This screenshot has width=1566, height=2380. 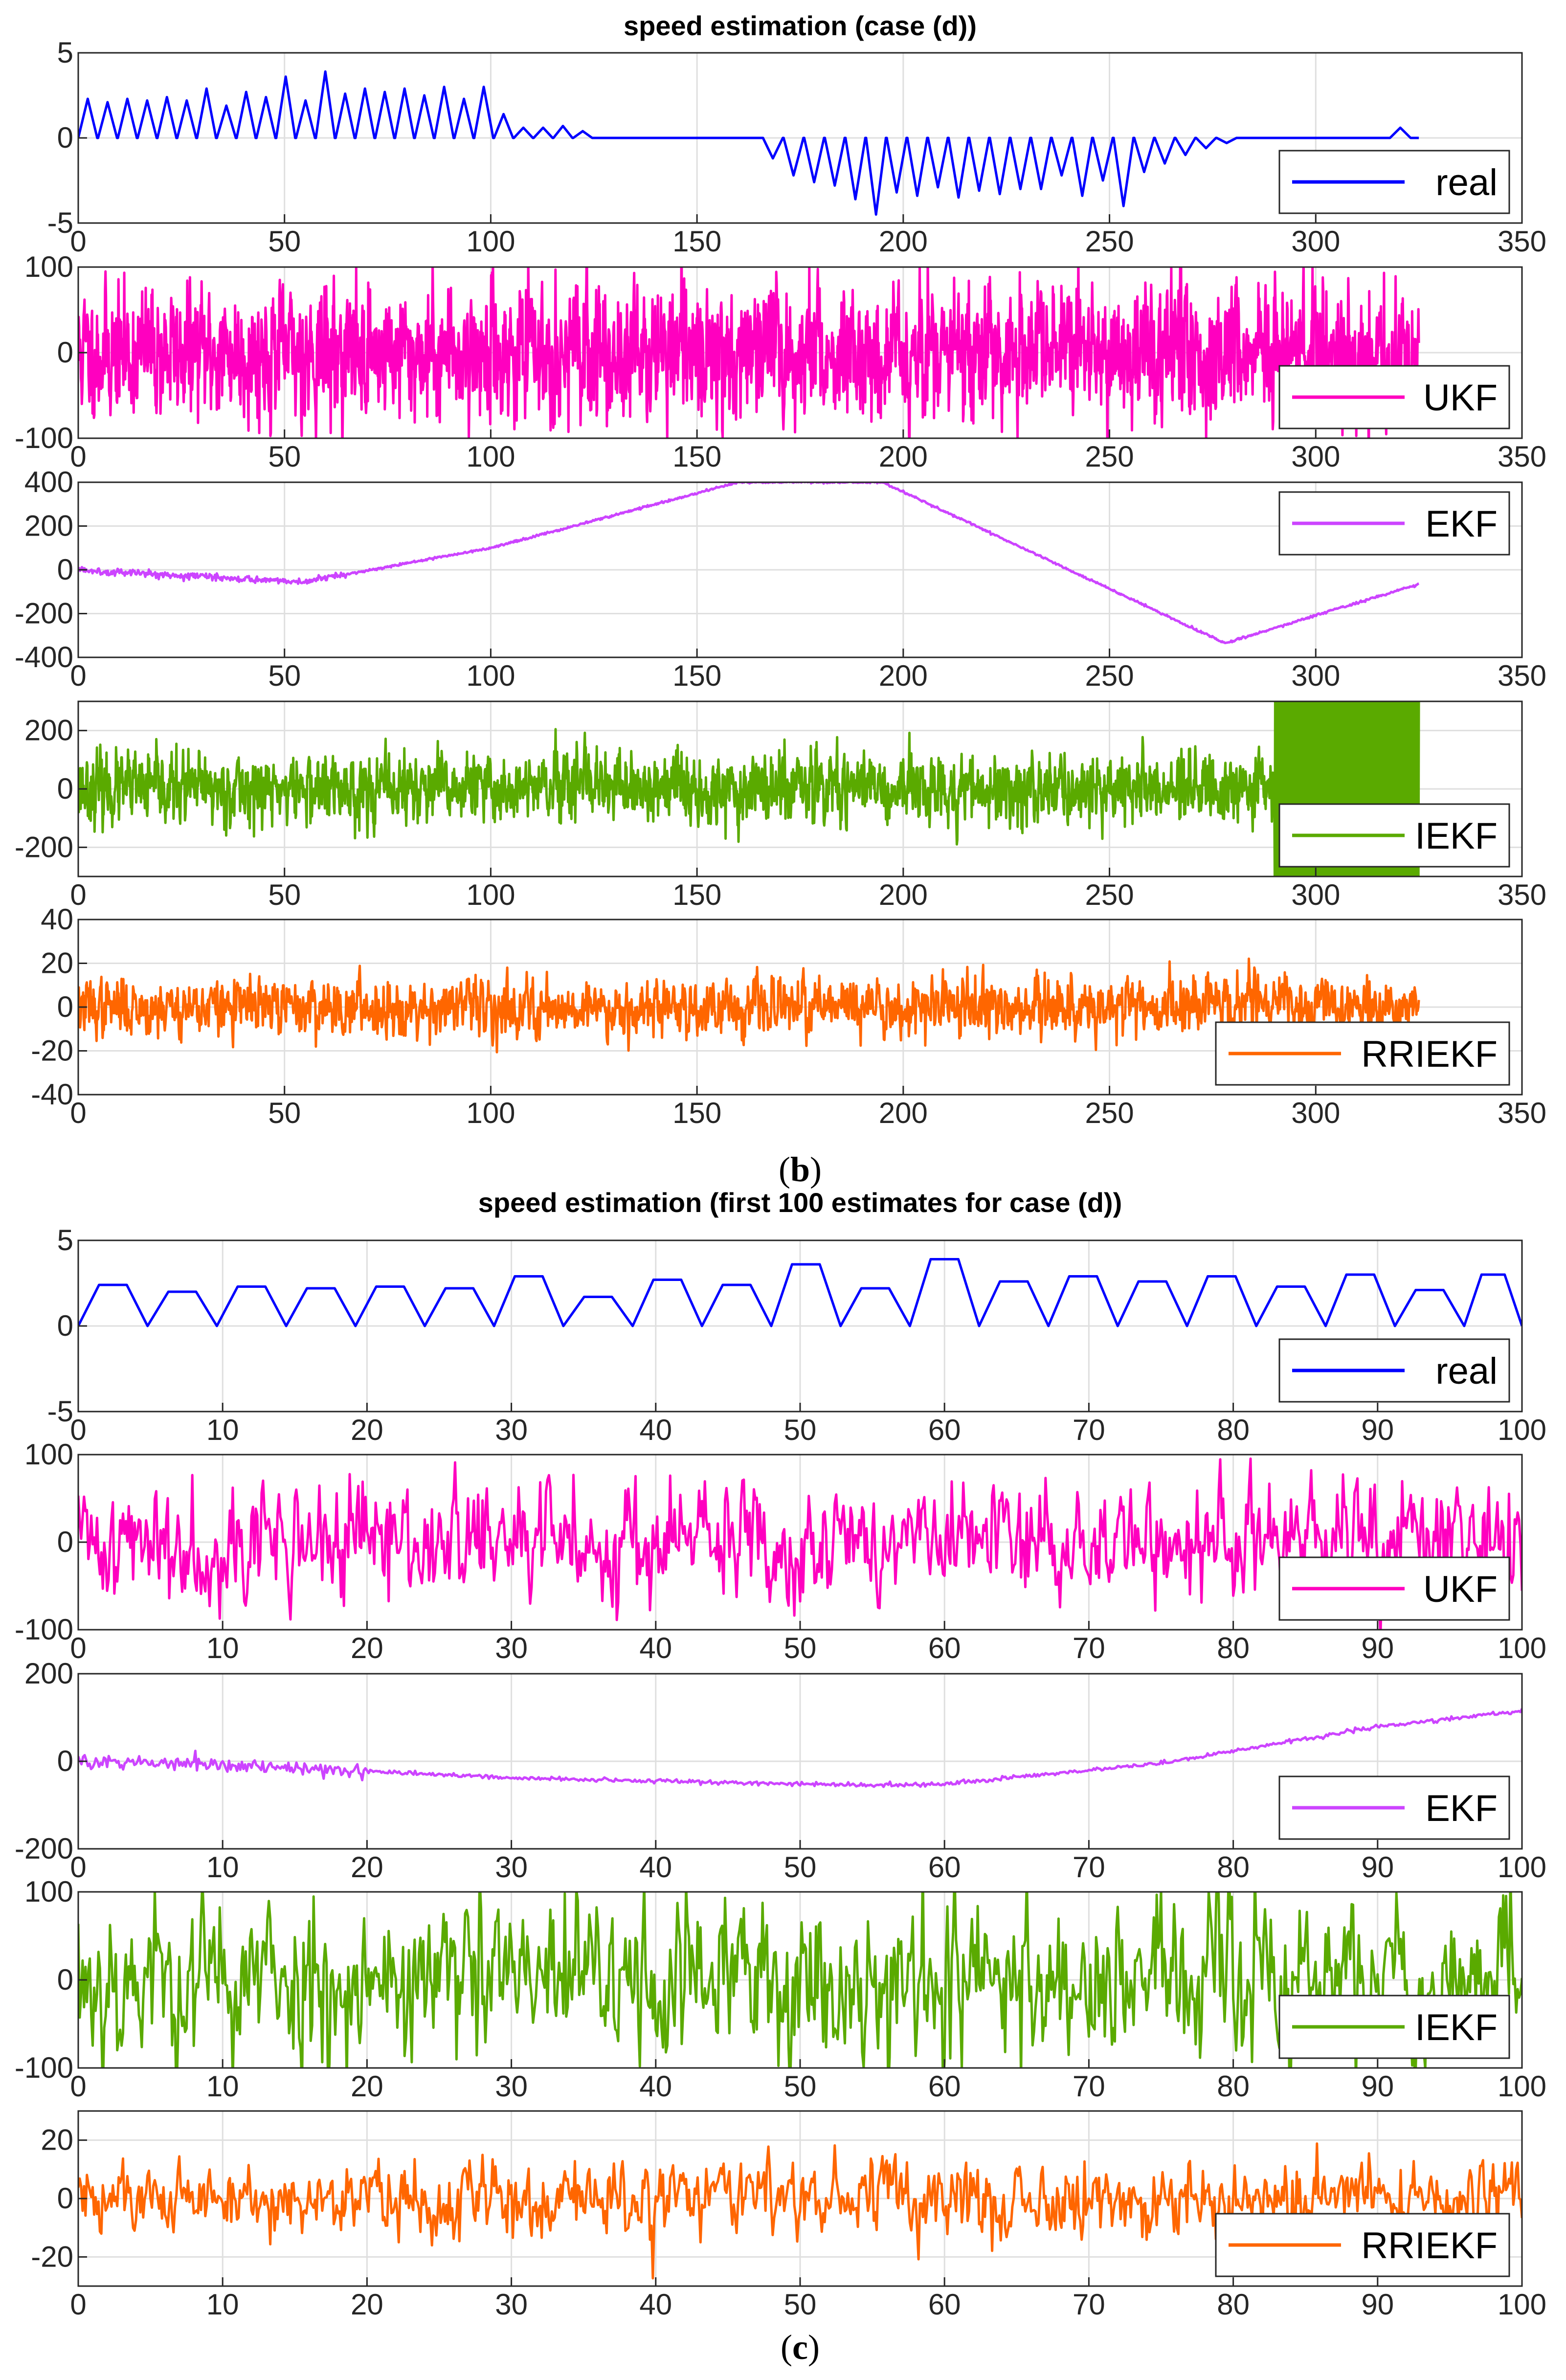 What do you see at coordinates (57, 919) in the screenshot?
I see `y-tick-label: 40` at bounding box center [57, 919].